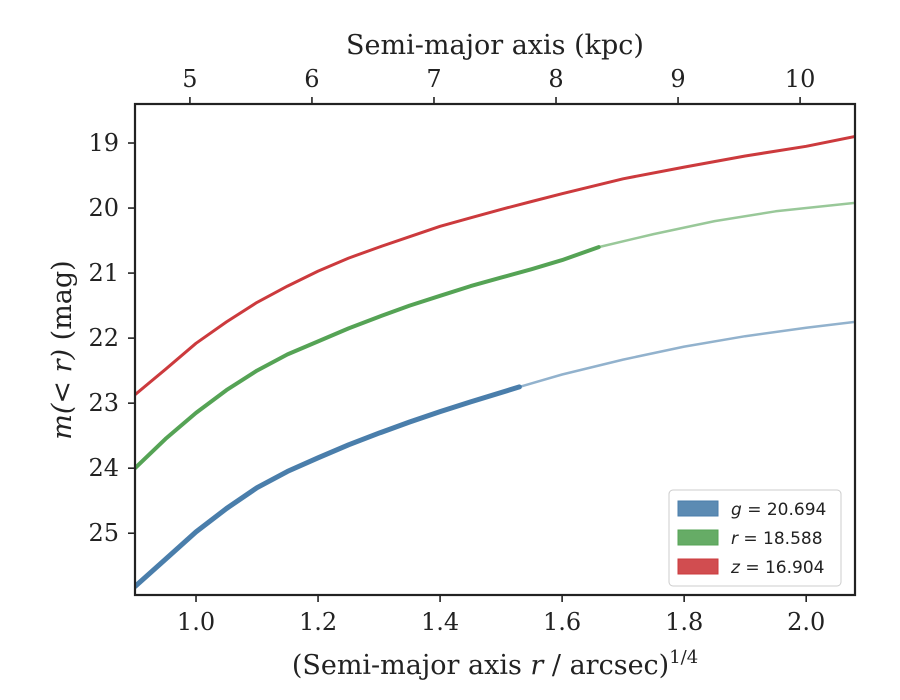 Image resolution: width=900 pixels, height=700 pixels. Describe the element at coordinates (735, 568) in the screenshot. I see `legend-label-var: z` at that location.